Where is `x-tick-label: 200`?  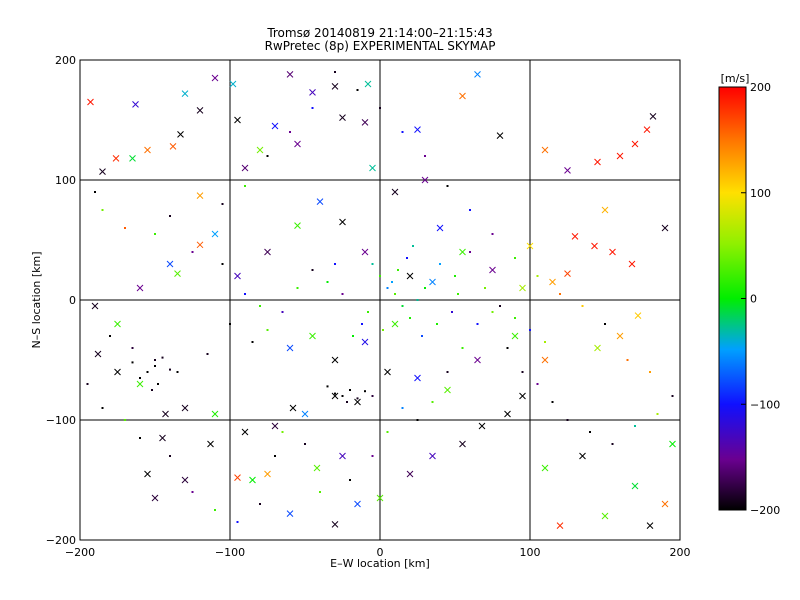
x-tick-label: 200 is located at coordinates (680, 552).